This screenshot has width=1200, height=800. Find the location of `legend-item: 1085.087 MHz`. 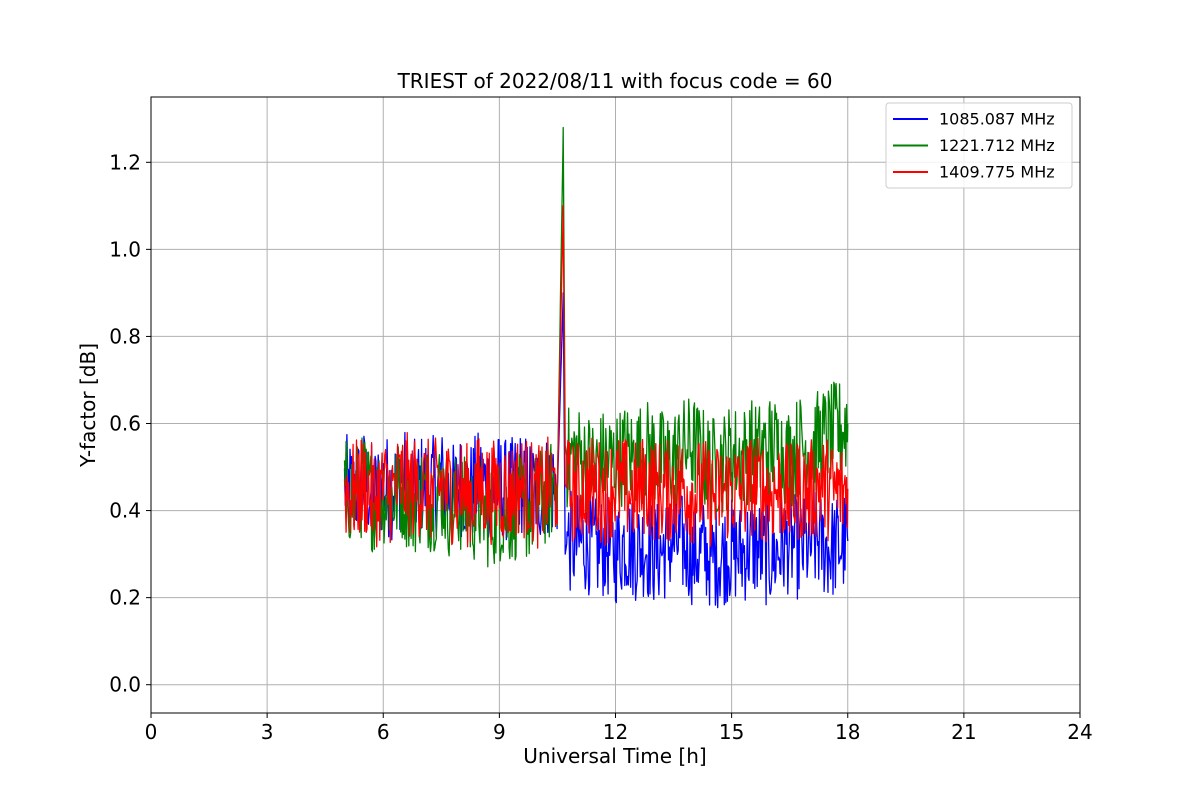

legend-item: 1085.087 MHz is located at coordinates (974, 119).